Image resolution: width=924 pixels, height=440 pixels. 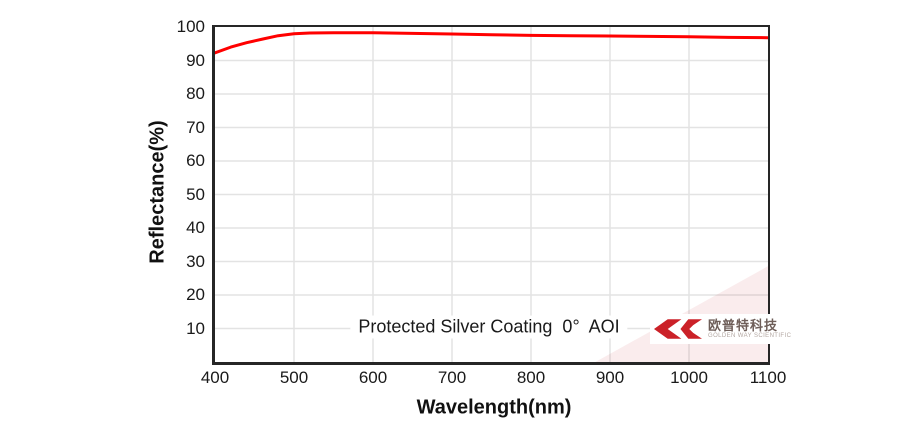 What do you see at coordinates (743, 325) in the screenshot?
I see `brand-name-cn: 欧普特科技` at bounding box center [743, 325].